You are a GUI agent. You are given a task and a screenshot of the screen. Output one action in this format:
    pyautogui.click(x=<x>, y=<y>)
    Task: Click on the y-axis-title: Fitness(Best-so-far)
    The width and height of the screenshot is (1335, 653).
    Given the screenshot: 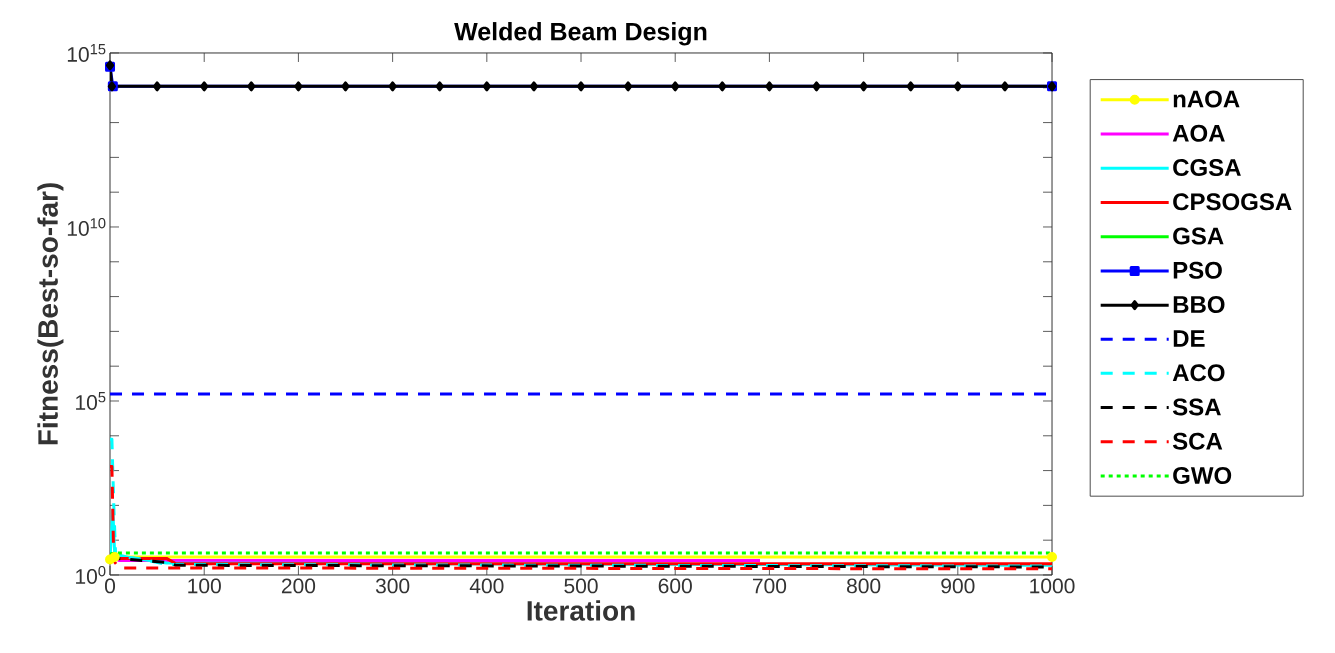 What is the action you would take?
    pyautogui.click(x=50, y=314)
    